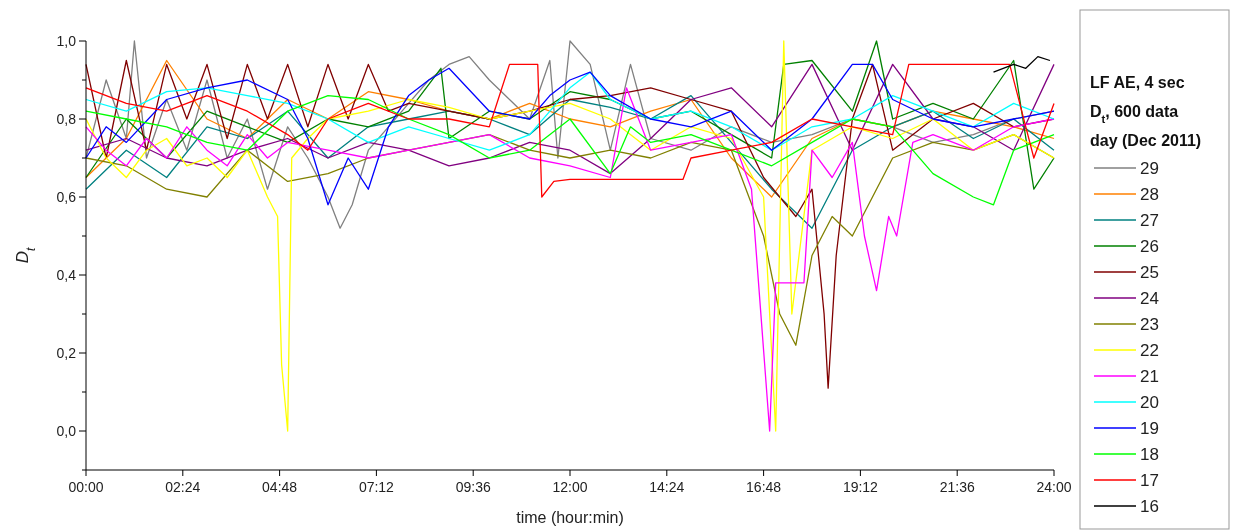 The image size is (1238, 531). Describe the element at coordinates (183, 487) in the screenshot. I see `x-tick-label: 02:24` at that location.